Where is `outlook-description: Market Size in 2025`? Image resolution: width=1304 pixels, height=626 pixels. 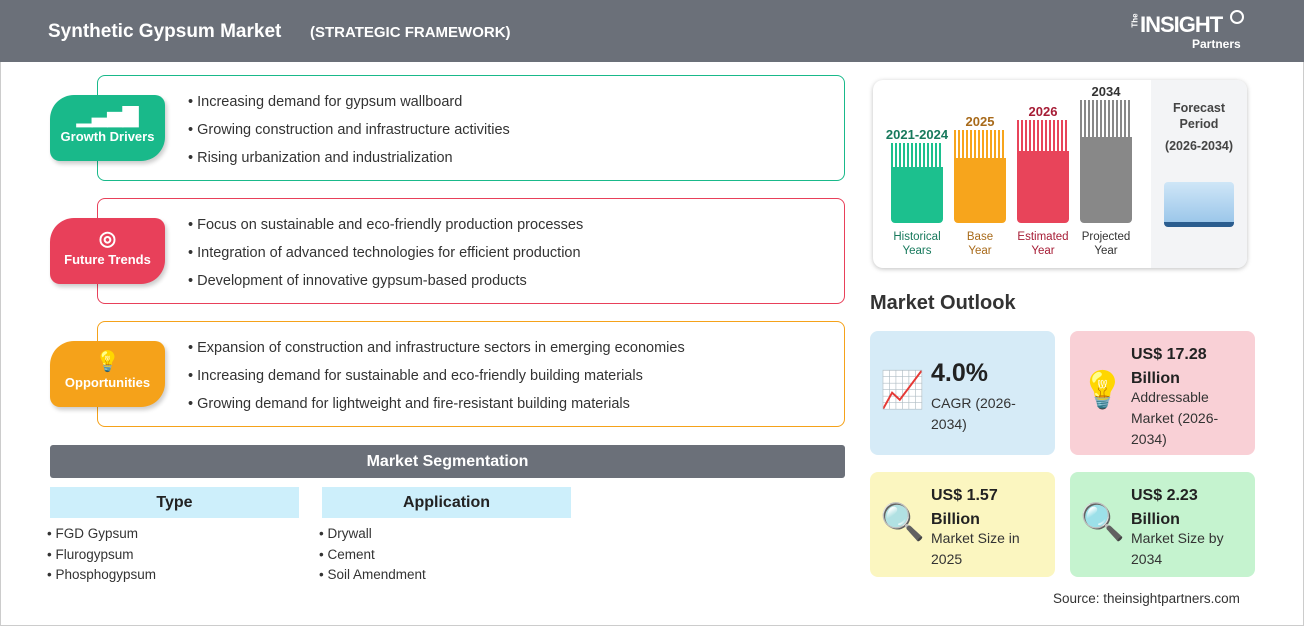 outlook-description: Market Size in 2025 is located at coordinates (975, 548).